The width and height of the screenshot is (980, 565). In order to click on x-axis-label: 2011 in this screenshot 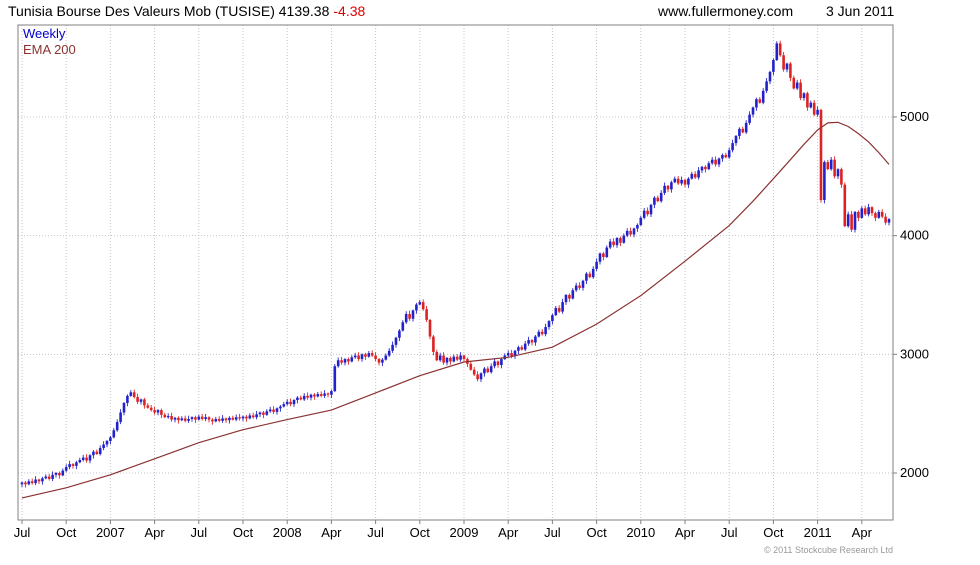, I will do `click(818, 532)`.